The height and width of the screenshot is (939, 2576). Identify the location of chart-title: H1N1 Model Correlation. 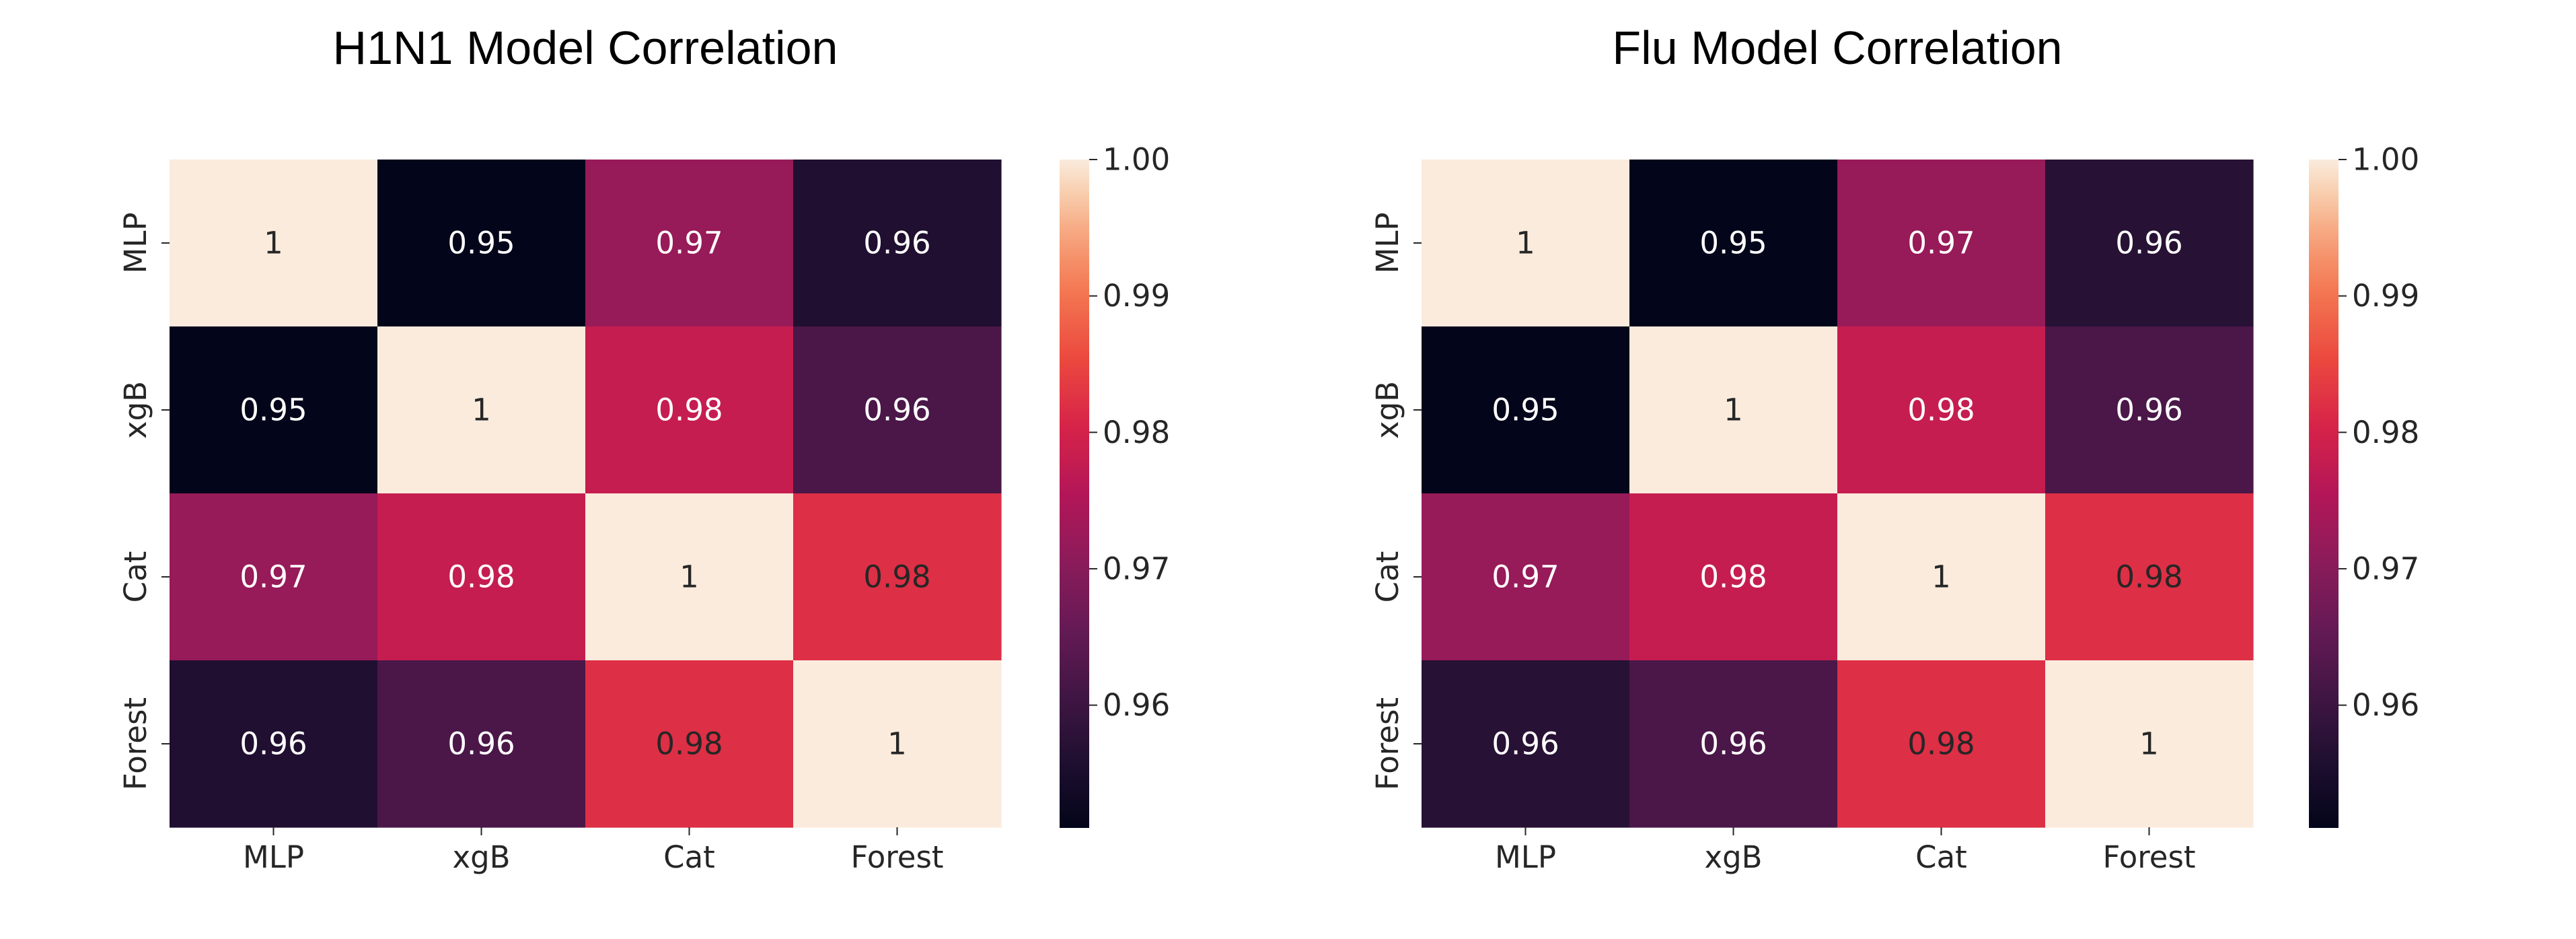
(585, 48).